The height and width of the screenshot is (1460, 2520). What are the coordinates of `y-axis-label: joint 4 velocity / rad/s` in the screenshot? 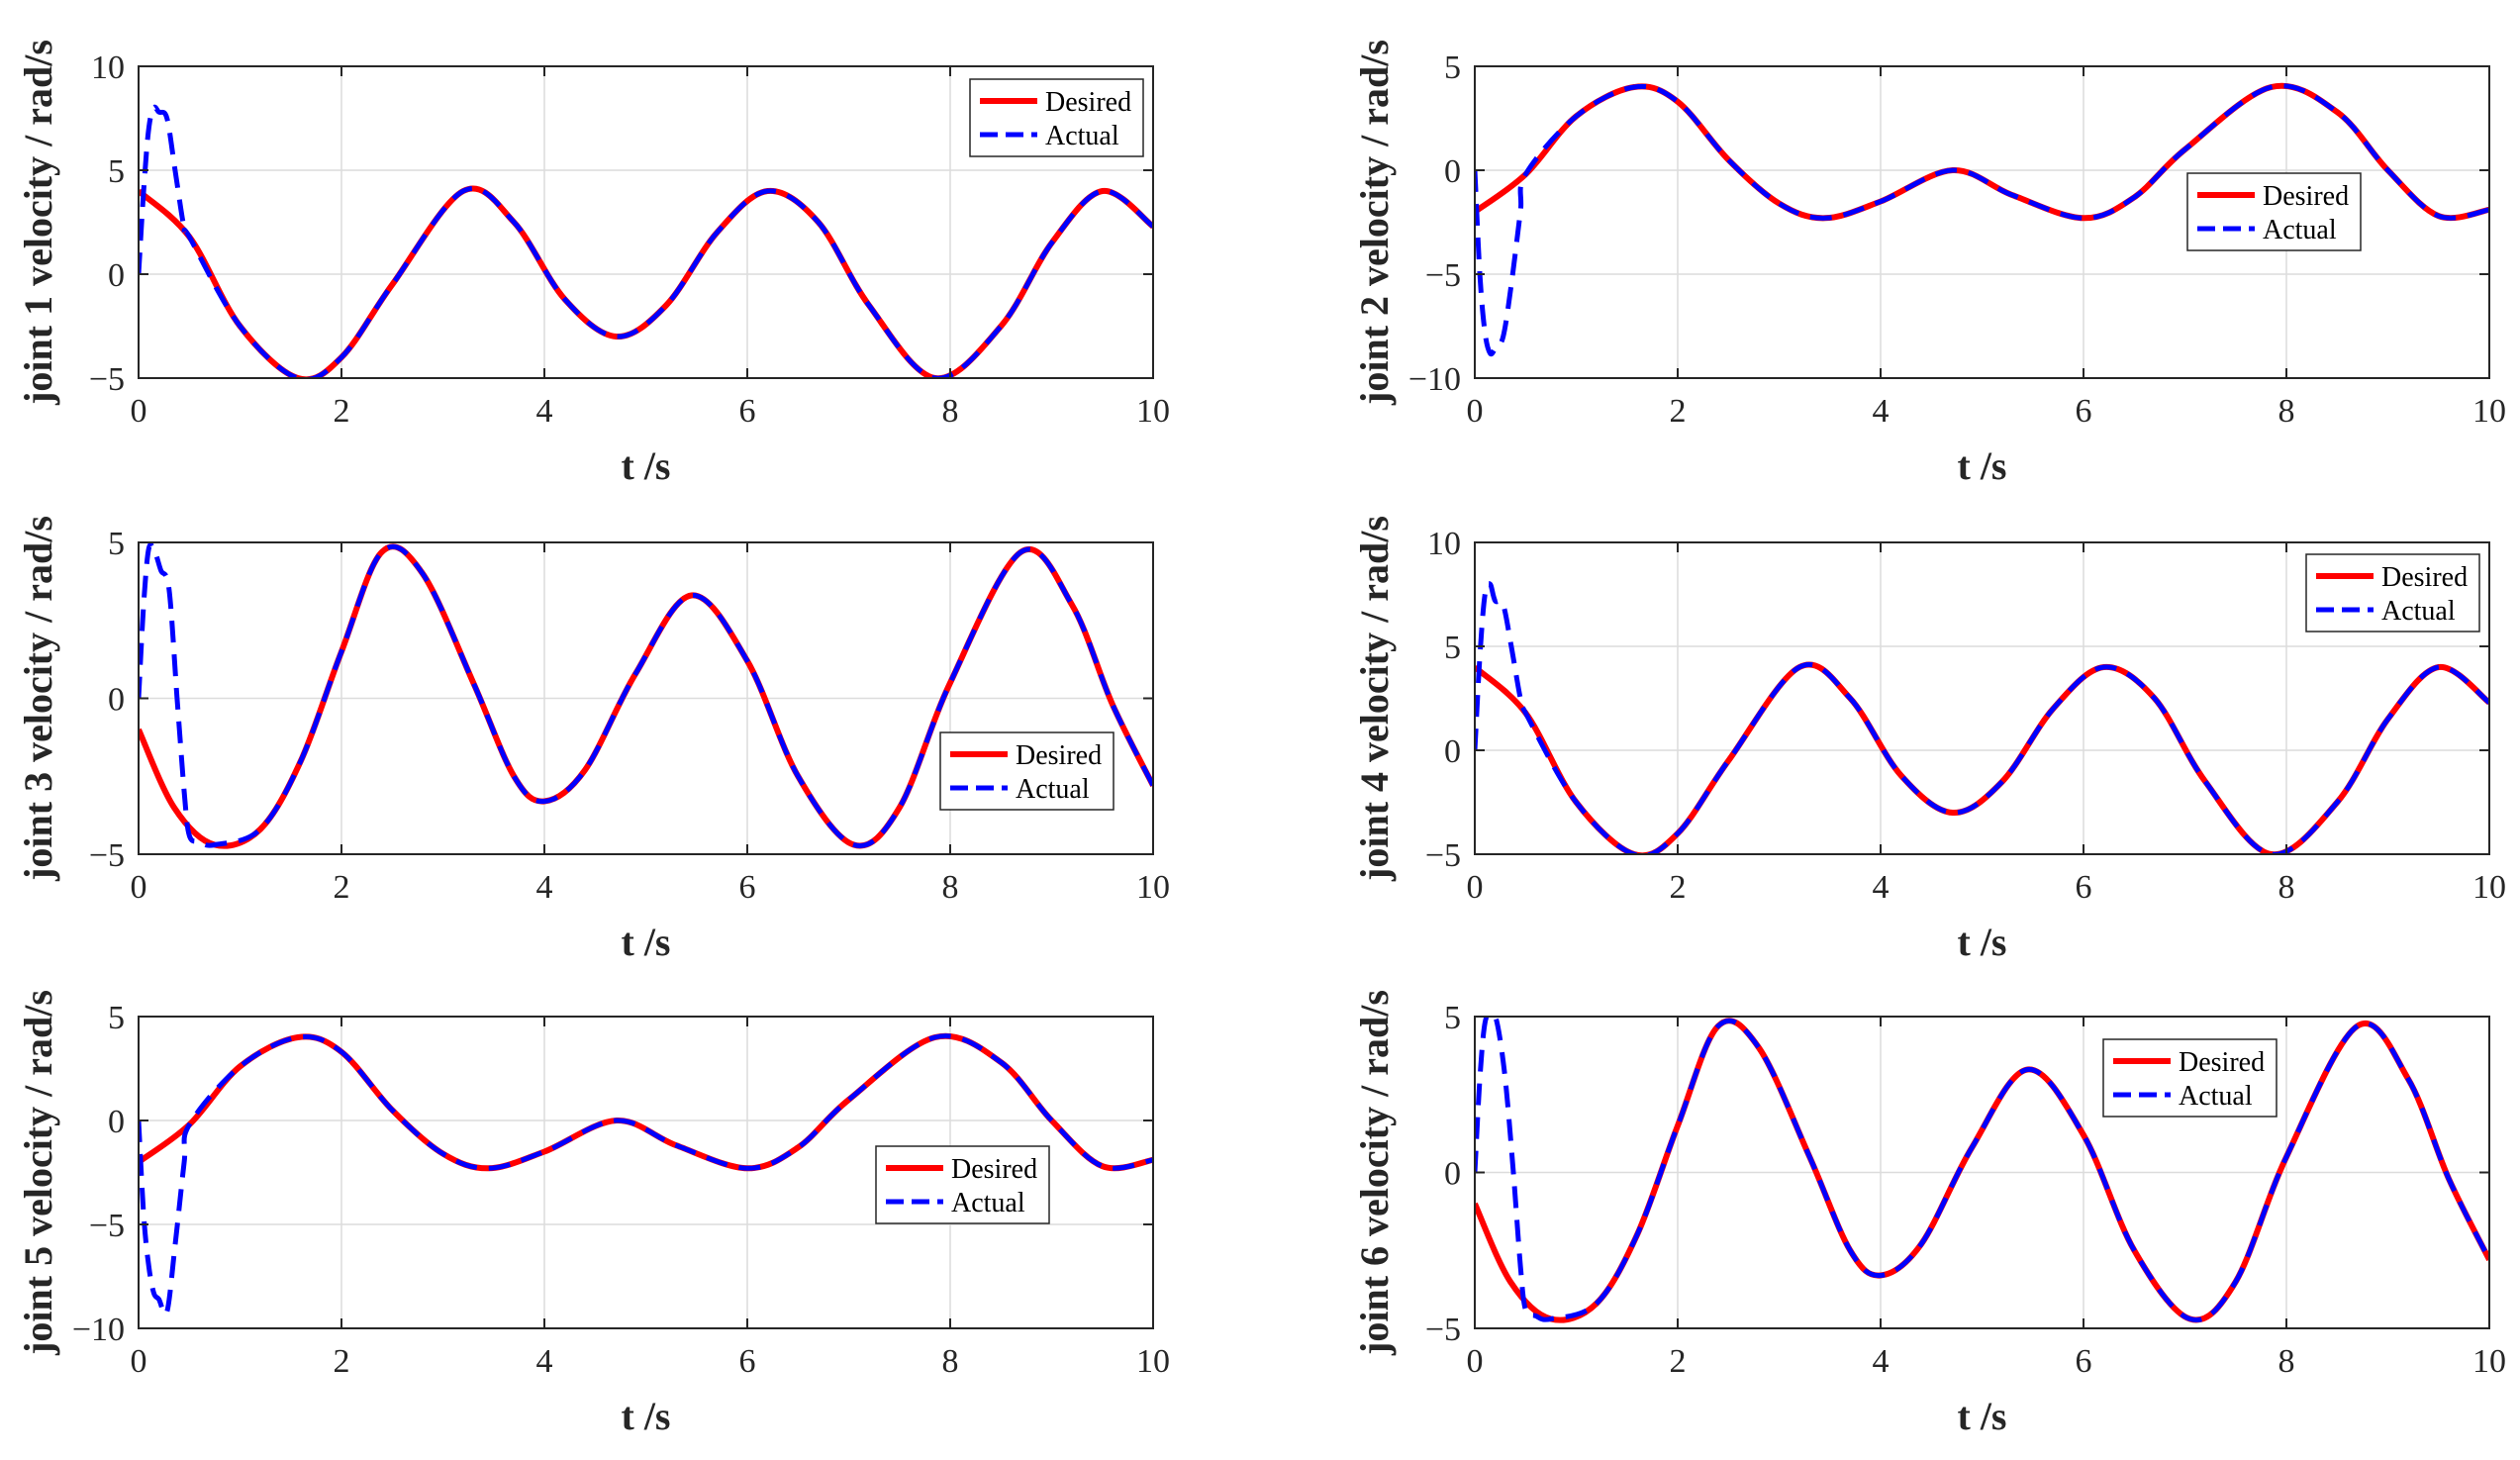 It's located at (1374, 699).